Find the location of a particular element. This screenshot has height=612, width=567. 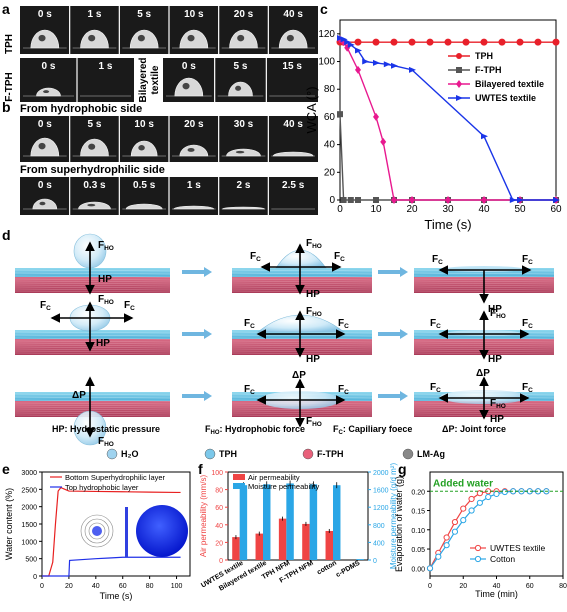

legend-label: Top hydrophobic layer is located at coordinates (102, 487).